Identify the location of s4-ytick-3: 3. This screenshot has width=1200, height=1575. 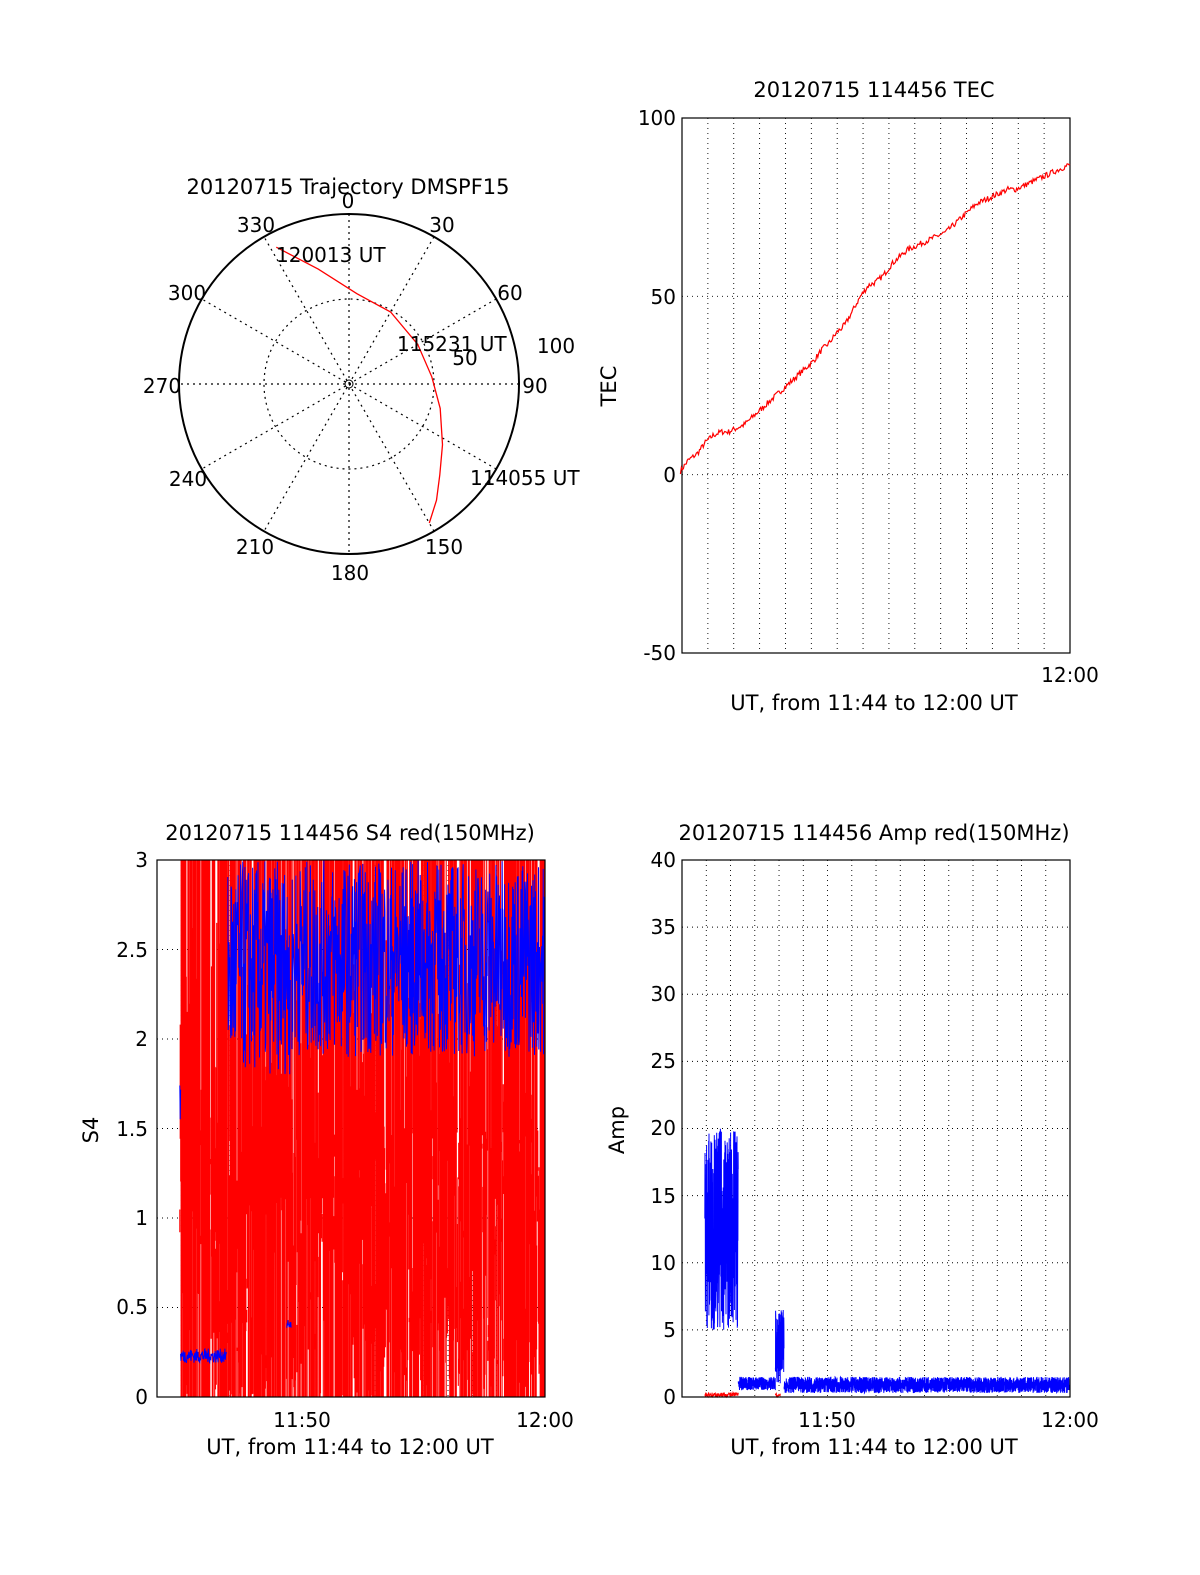
(141, 860).